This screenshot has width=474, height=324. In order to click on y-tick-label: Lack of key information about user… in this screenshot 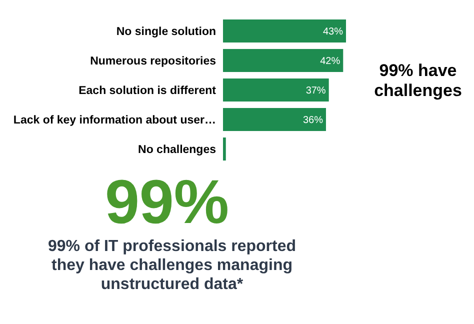, I will do `click(114, 120)`.